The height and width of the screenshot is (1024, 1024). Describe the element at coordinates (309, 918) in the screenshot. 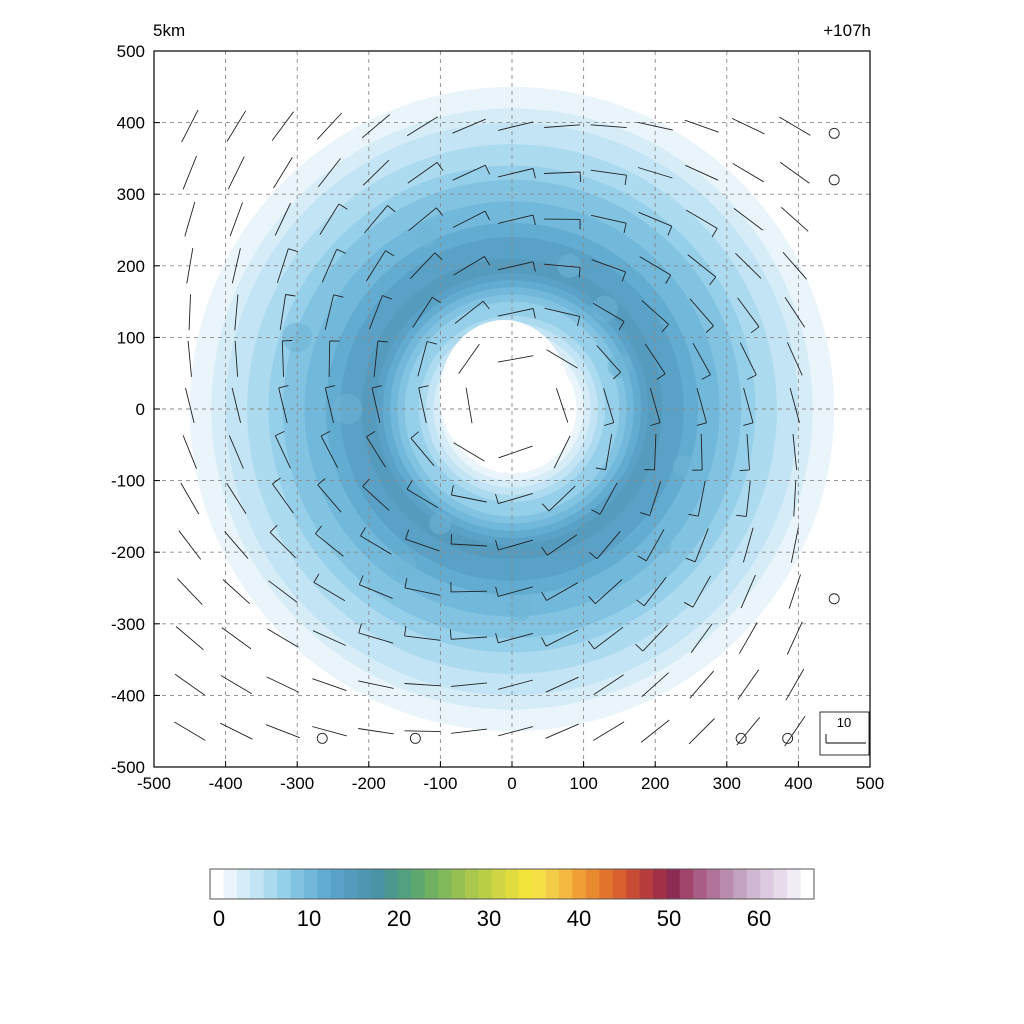

I see `colorbar-tick-label: 10` at that location.